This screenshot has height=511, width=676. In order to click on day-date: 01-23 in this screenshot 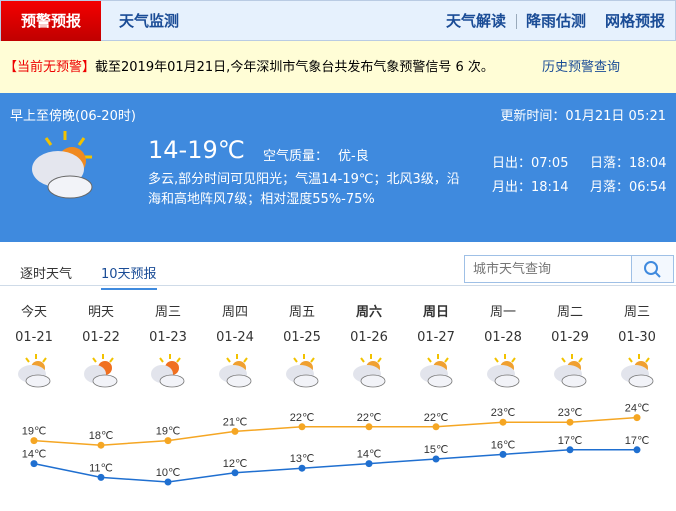, I will do `click(168, 337)`.